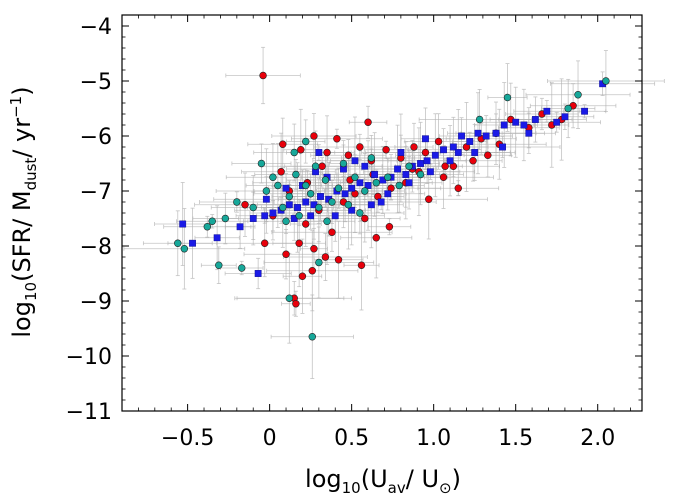 The width and height of the screenshot is (678, 497). I want to click on x-tick-label: 2.0, so click(597, 438).